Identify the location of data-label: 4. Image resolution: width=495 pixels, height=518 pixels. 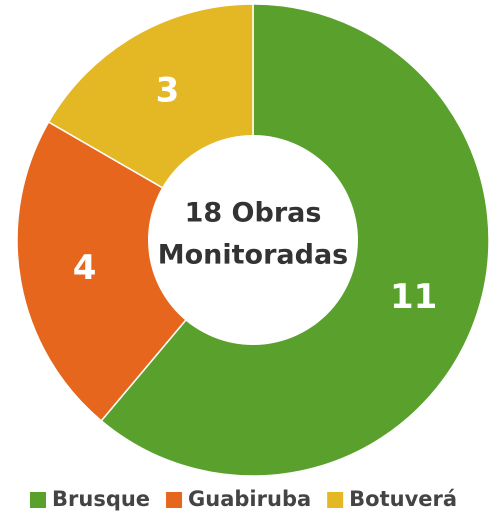
(85, 268).